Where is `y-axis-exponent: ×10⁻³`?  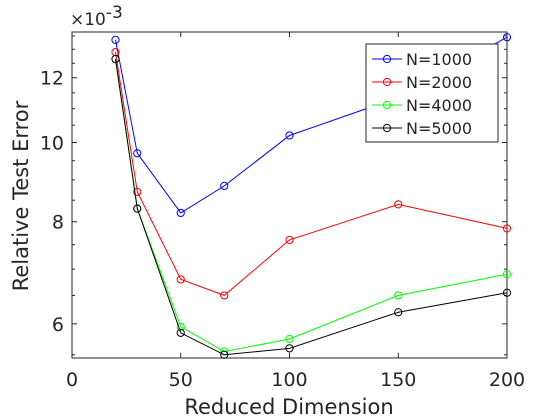
y-axis-exponent: ×10⁻³ is located at coordinates (96, 16).